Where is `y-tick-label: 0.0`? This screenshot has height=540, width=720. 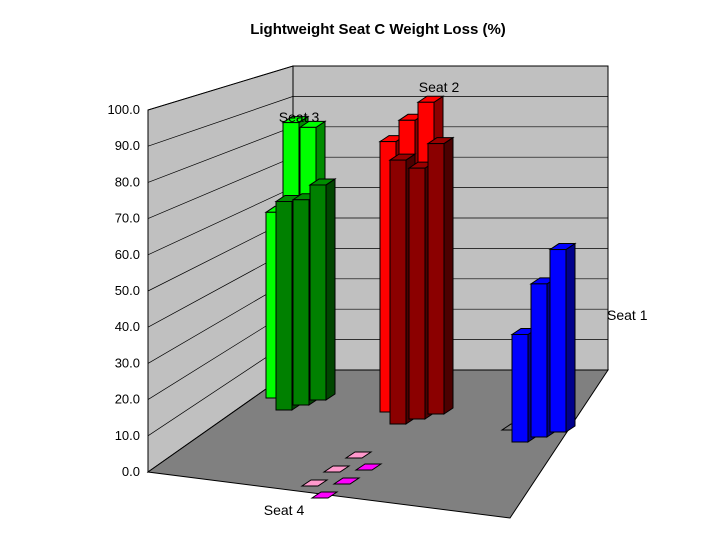 y-tick-label: 0.0 is located at coordinates (131, 471).